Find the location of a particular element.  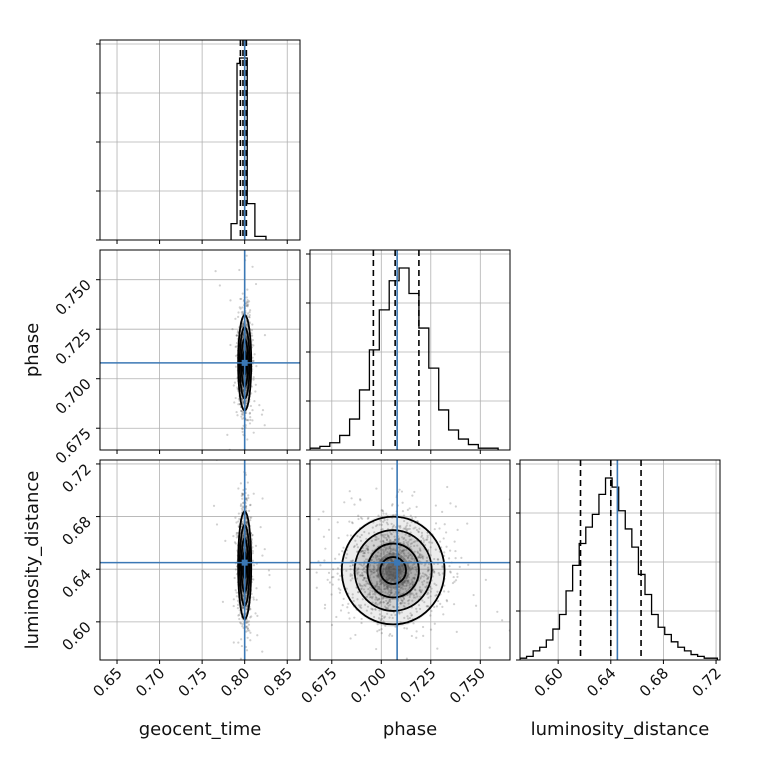

histogram-step is located at coordinates (404, 358).